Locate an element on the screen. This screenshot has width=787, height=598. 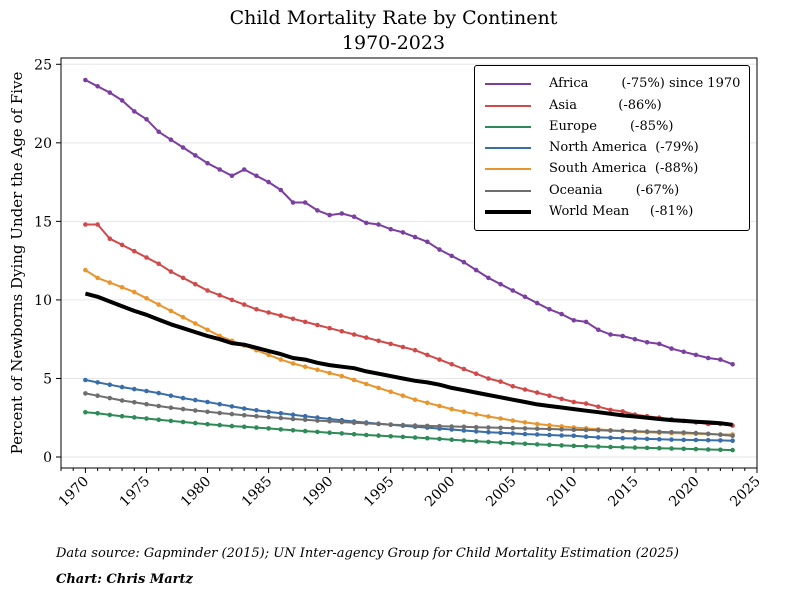
legend-swatch-africa is located at coordinates (508, 84).